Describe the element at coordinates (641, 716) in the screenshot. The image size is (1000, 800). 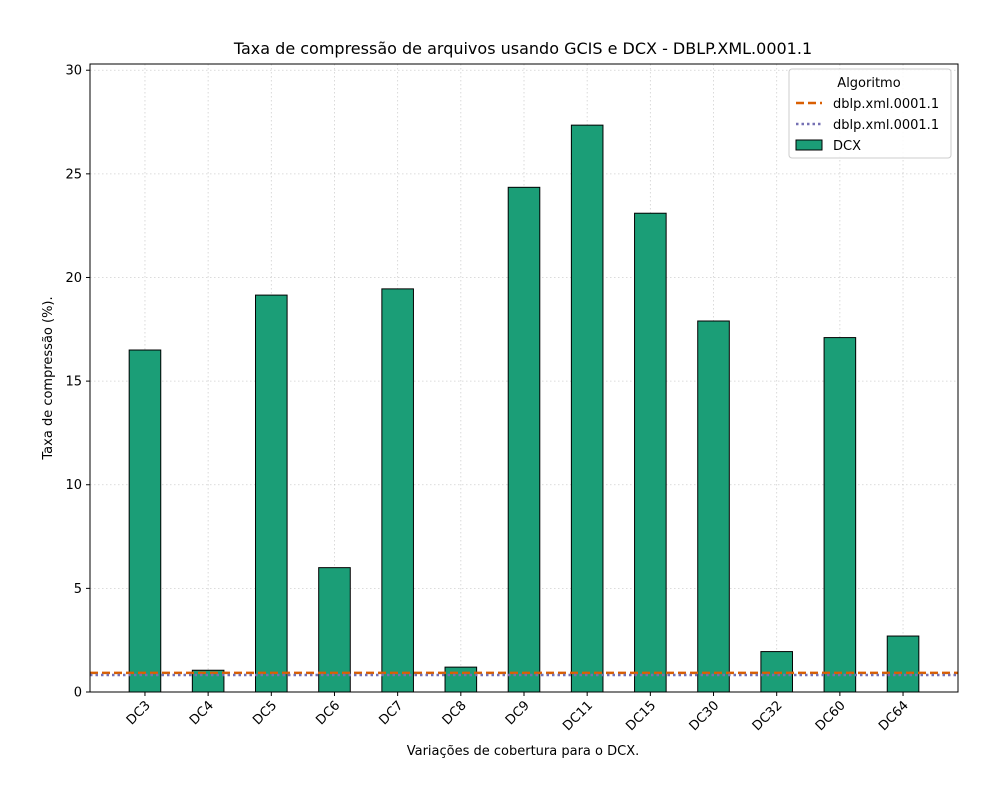
I see `x-tick-label: DC15` at that location.